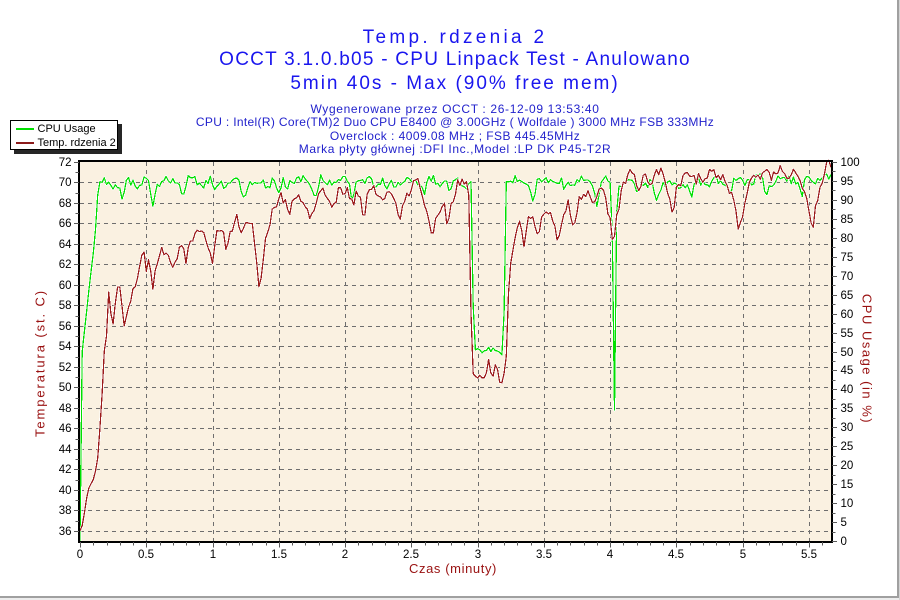  I want to click on svg-text: 42, so click(65, 470).